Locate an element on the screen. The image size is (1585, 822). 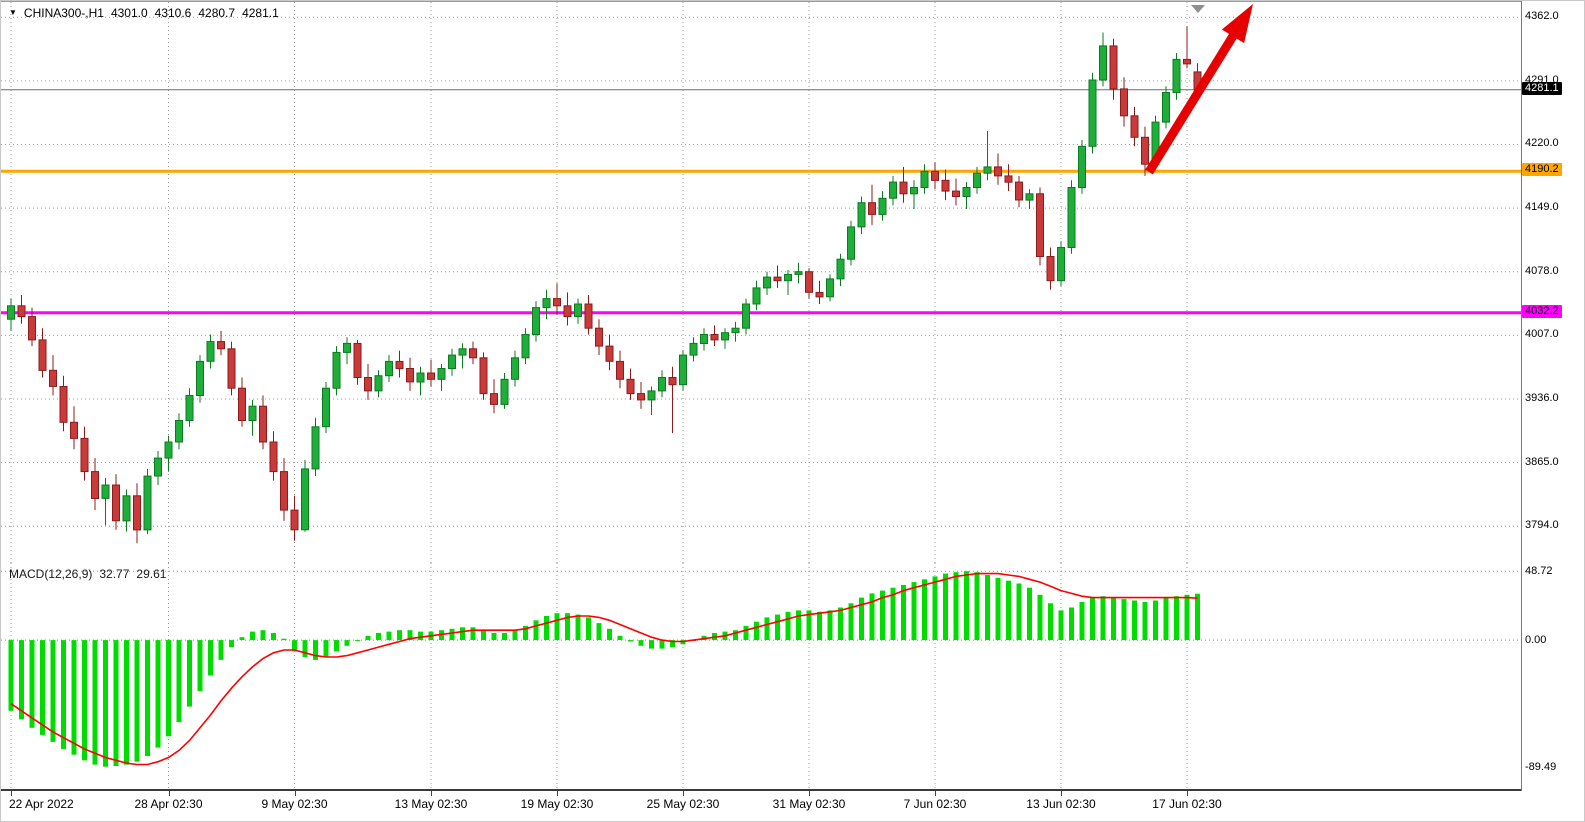
price-axis-tick: 3936.0 is located at coordinates (1542, 398).